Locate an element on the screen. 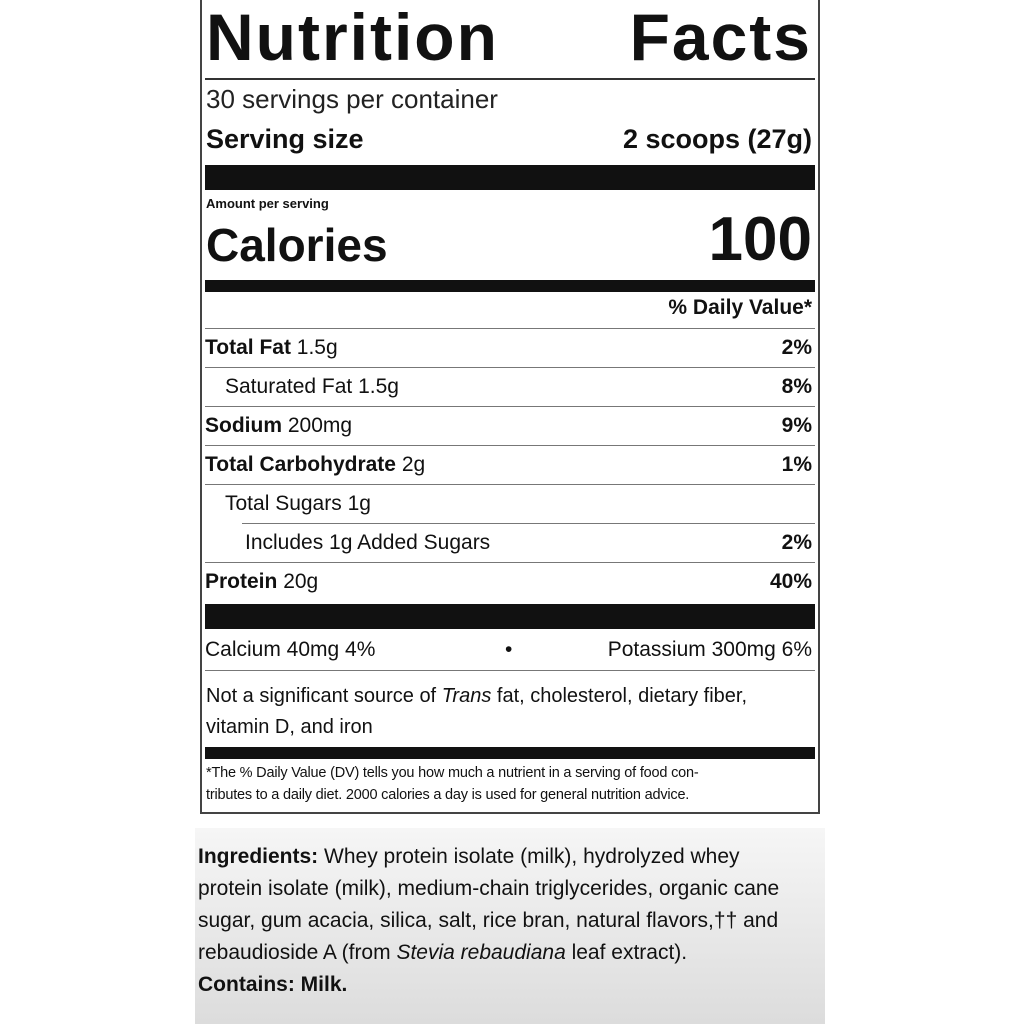 This screenshot has width=1024, height=1024. nutrient-dv: 1% is located at coordinates (796, 464).